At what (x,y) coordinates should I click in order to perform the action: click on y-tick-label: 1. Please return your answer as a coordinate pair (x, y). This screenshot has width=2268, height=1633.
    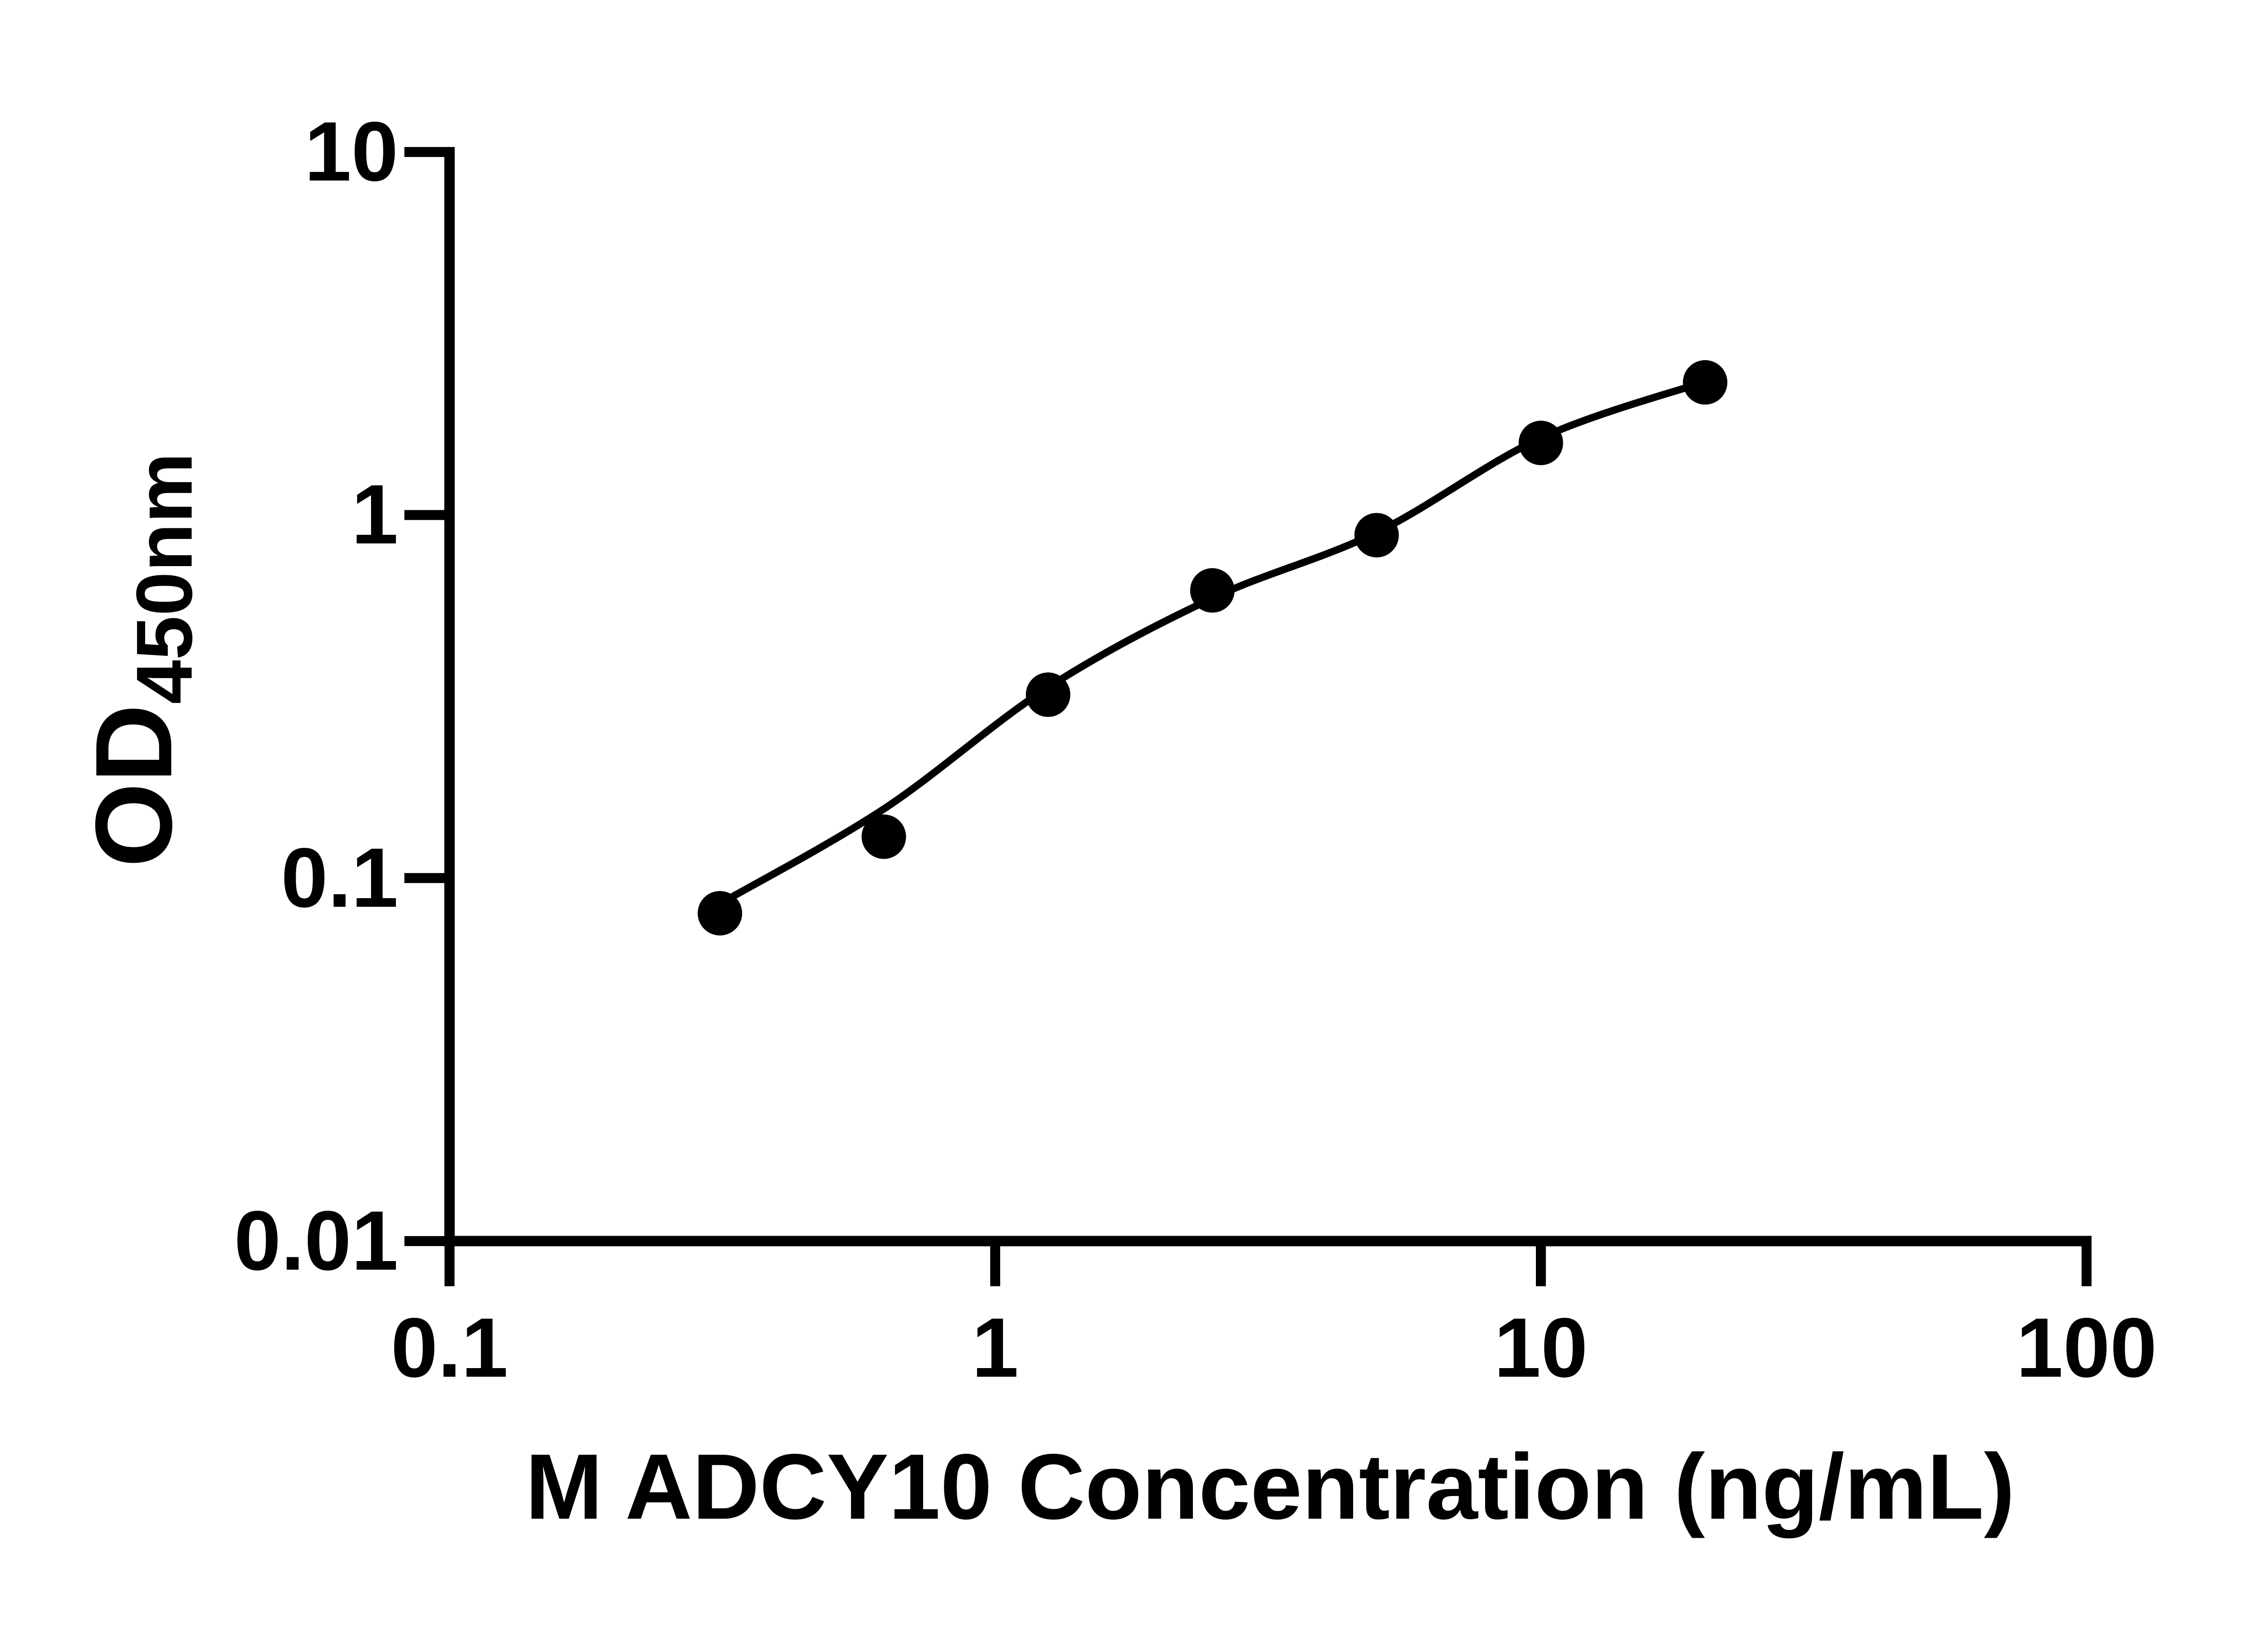
    Looking at the image, I should click on (374, 515).